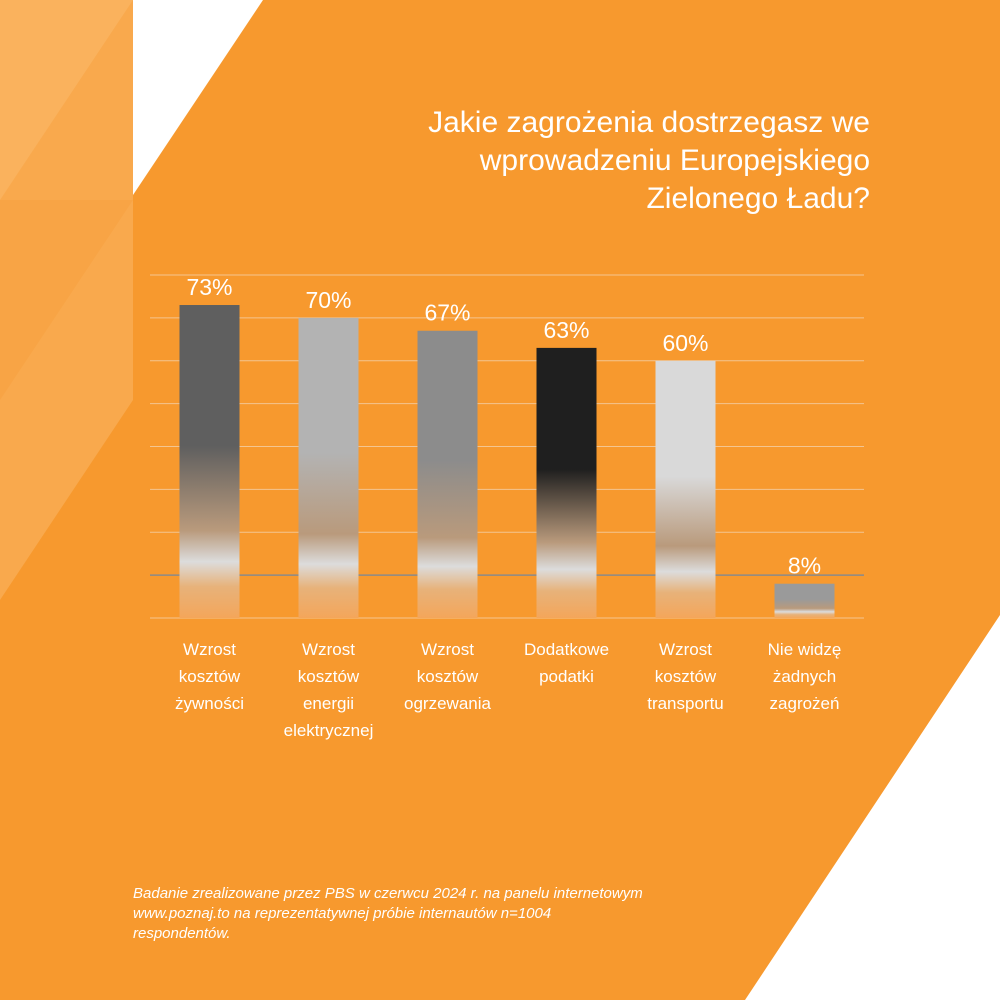 The height and width of the screenshot is (1000, 1000). Describe the element at coordinates (328, 690) in the screenshot. I see `category-label-2: Wzrost kosztów energii elektrycznej` at that location.